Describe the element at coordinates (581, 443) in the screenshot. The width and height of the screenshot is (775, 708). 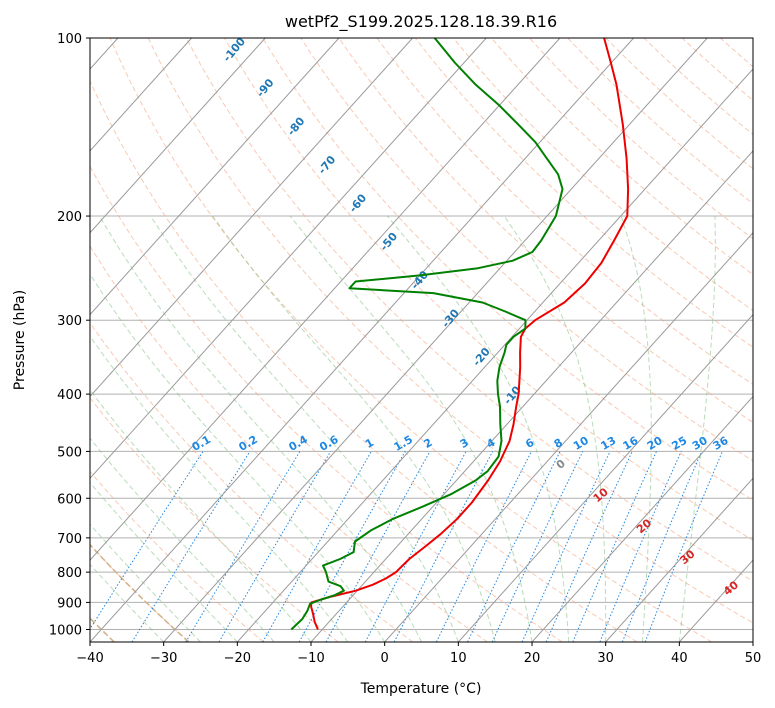
I see `mixing-ratio-label: 10` at that location.